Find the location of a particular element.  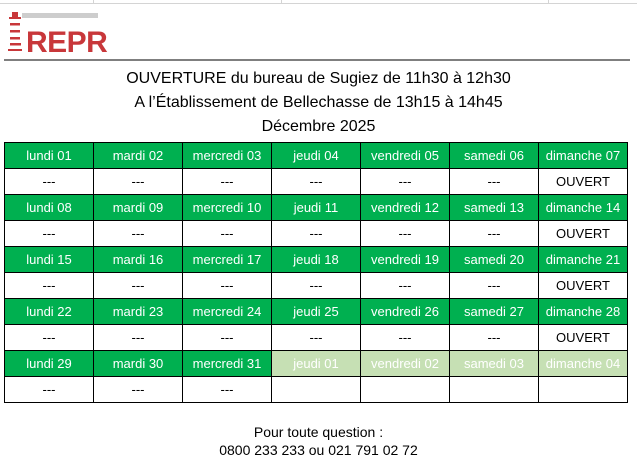

day-header: jeudi 25 is located at coordinates (316, 311).